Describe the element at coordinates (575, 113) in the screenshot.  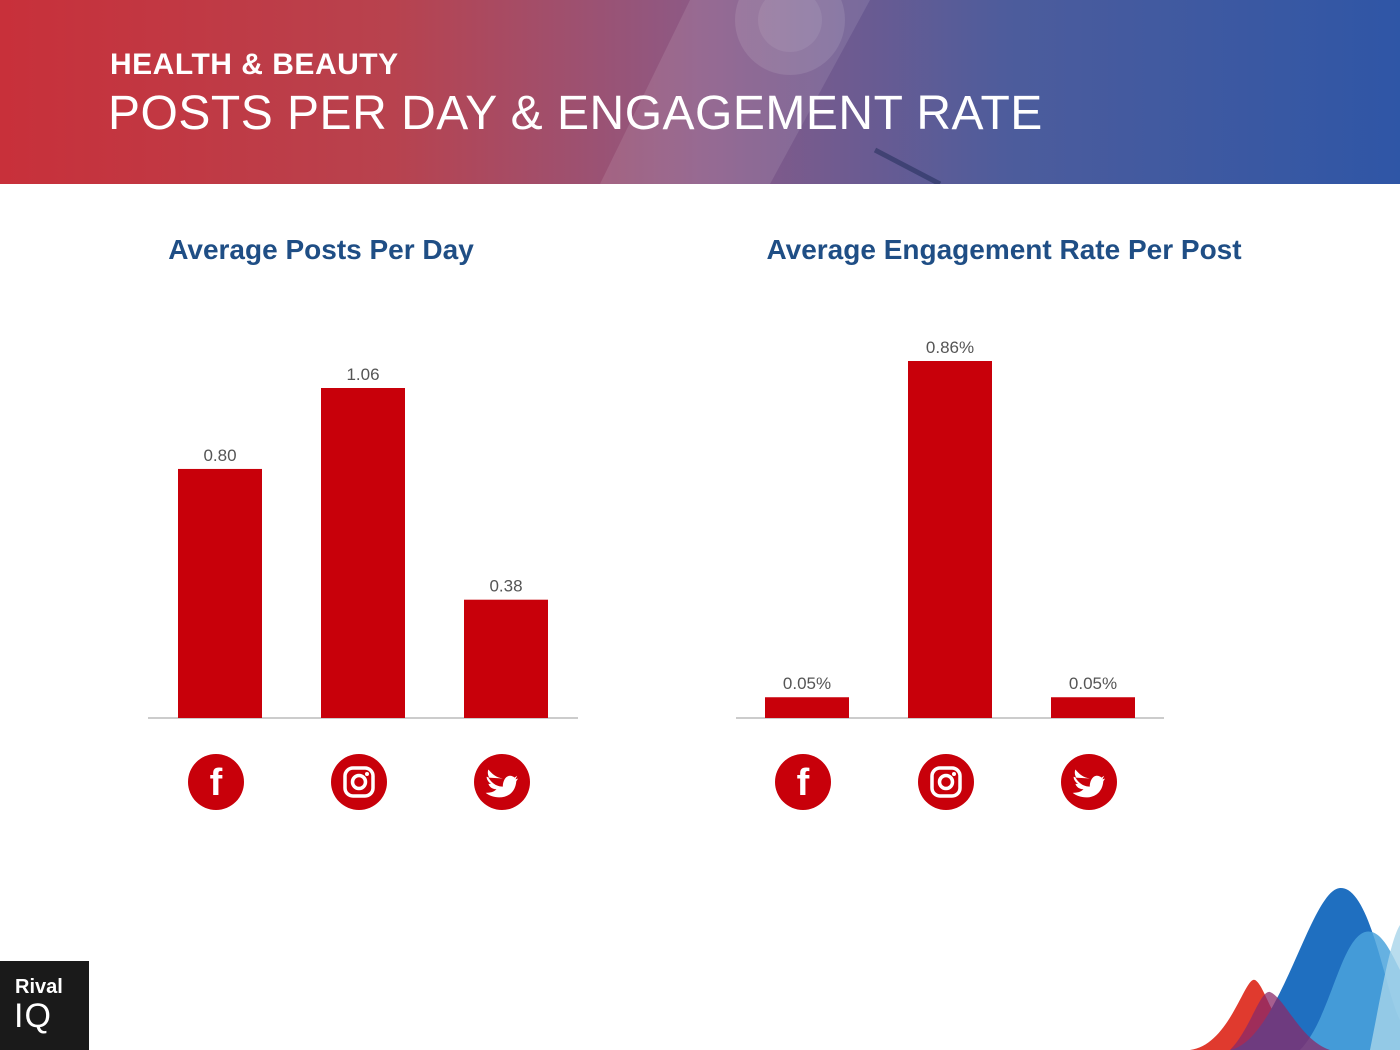
I see `page-title: POSTS PER DAY & ENGAGEMENT RATE` at that location.